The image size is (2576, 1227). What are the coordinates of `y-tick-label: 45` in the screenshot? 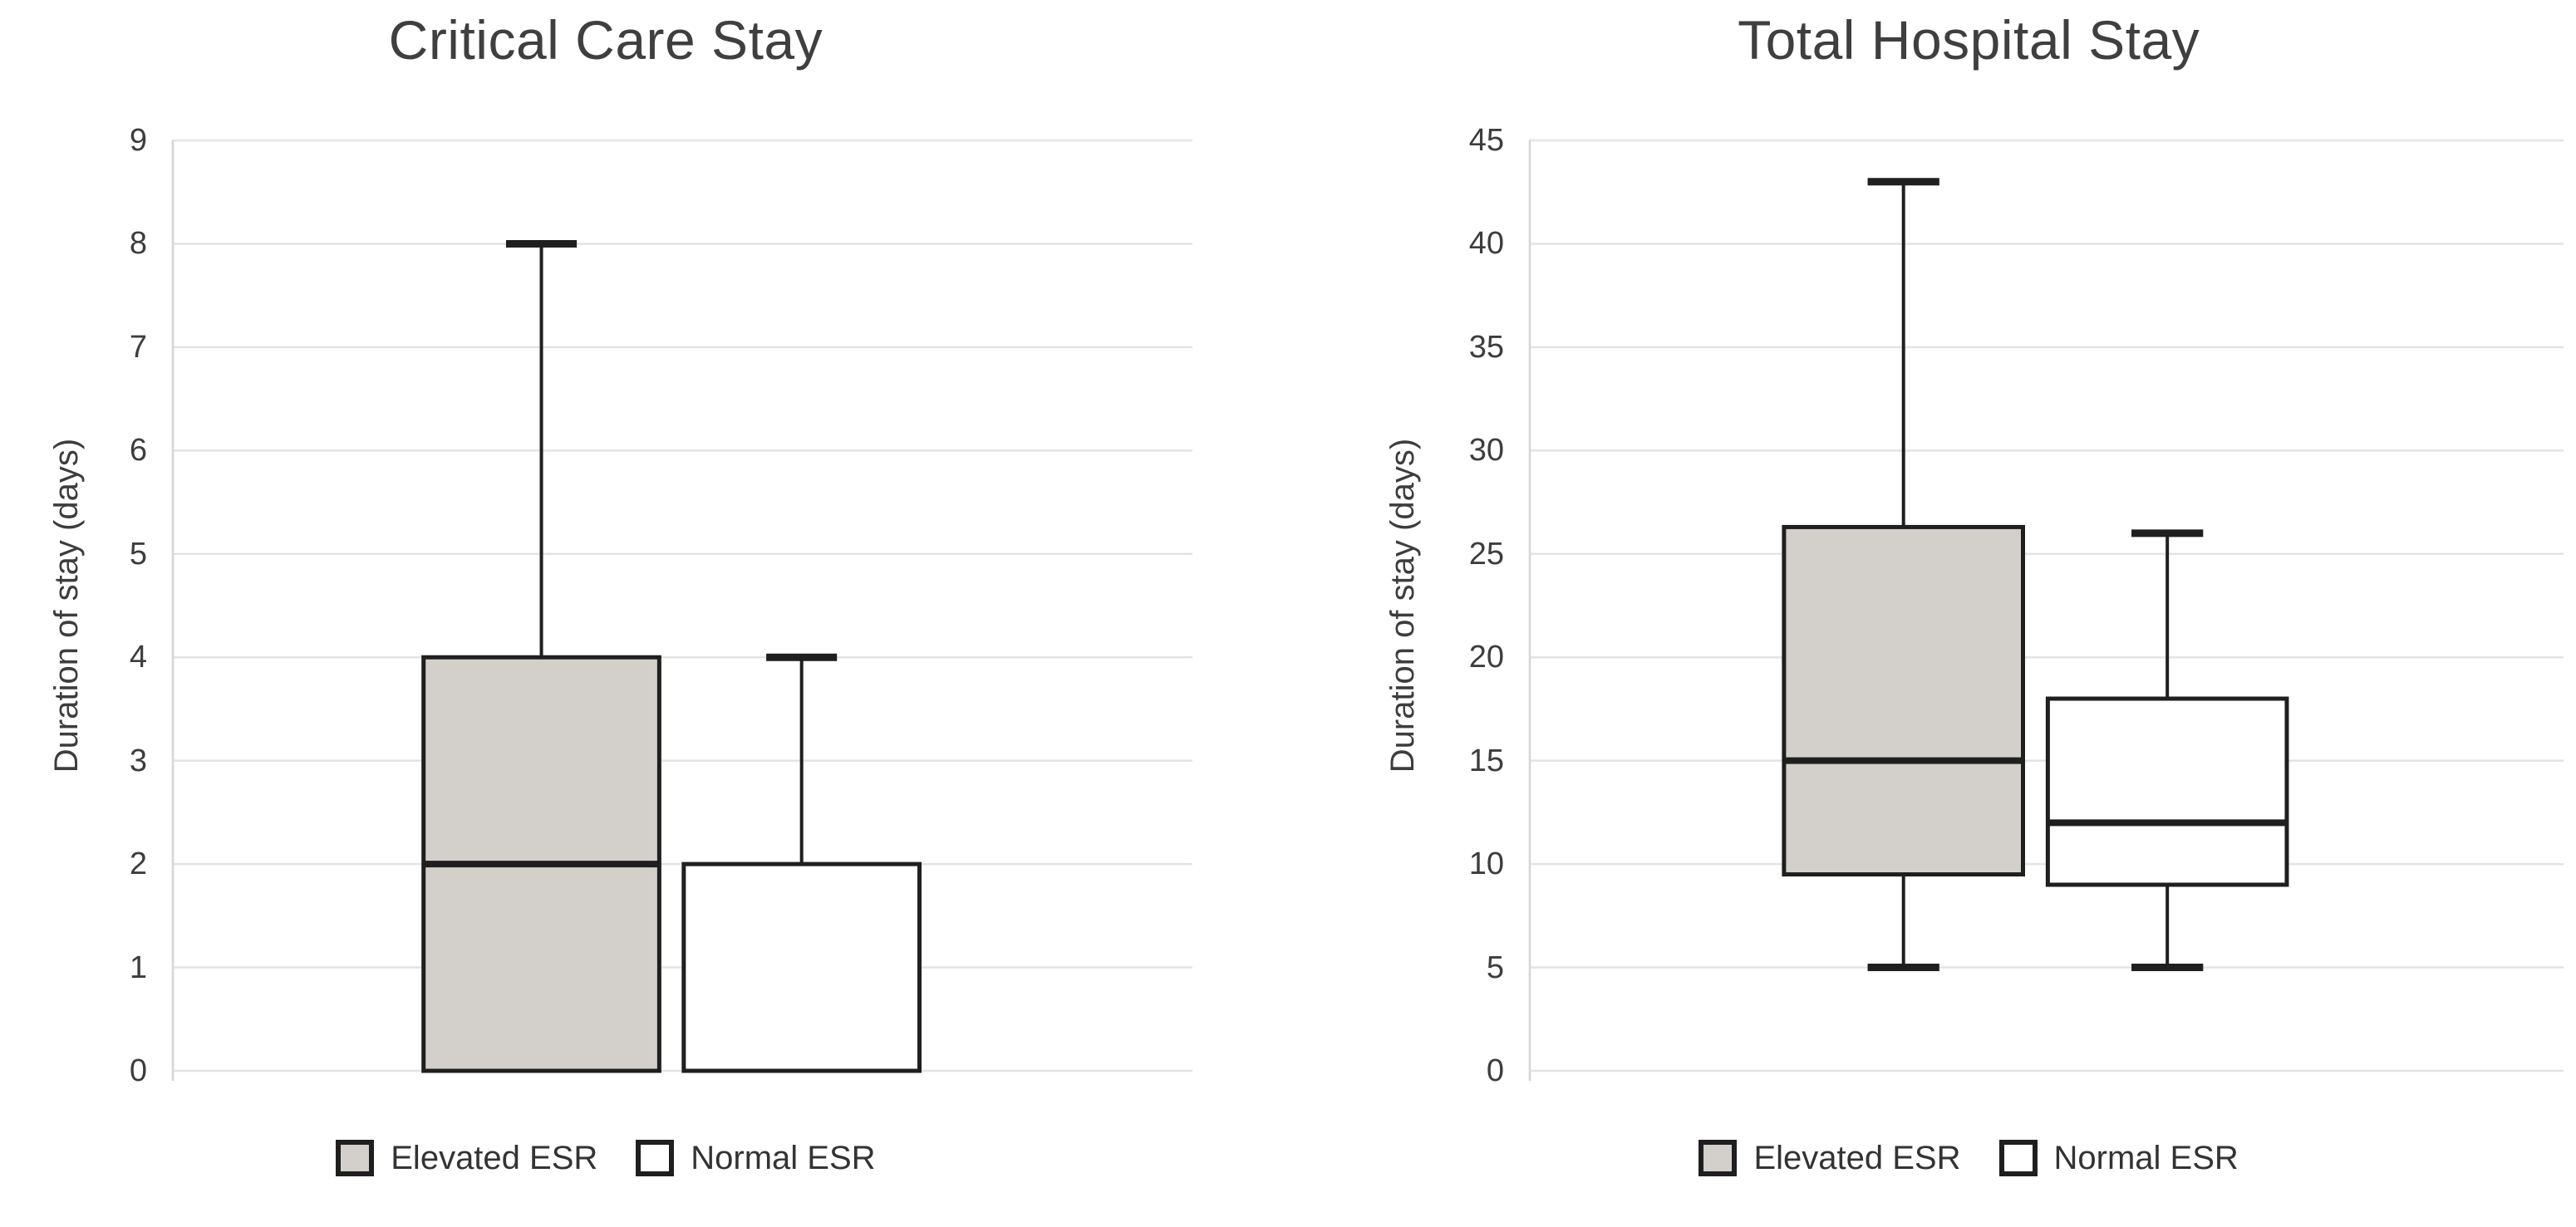 It's located at (1486, 140).